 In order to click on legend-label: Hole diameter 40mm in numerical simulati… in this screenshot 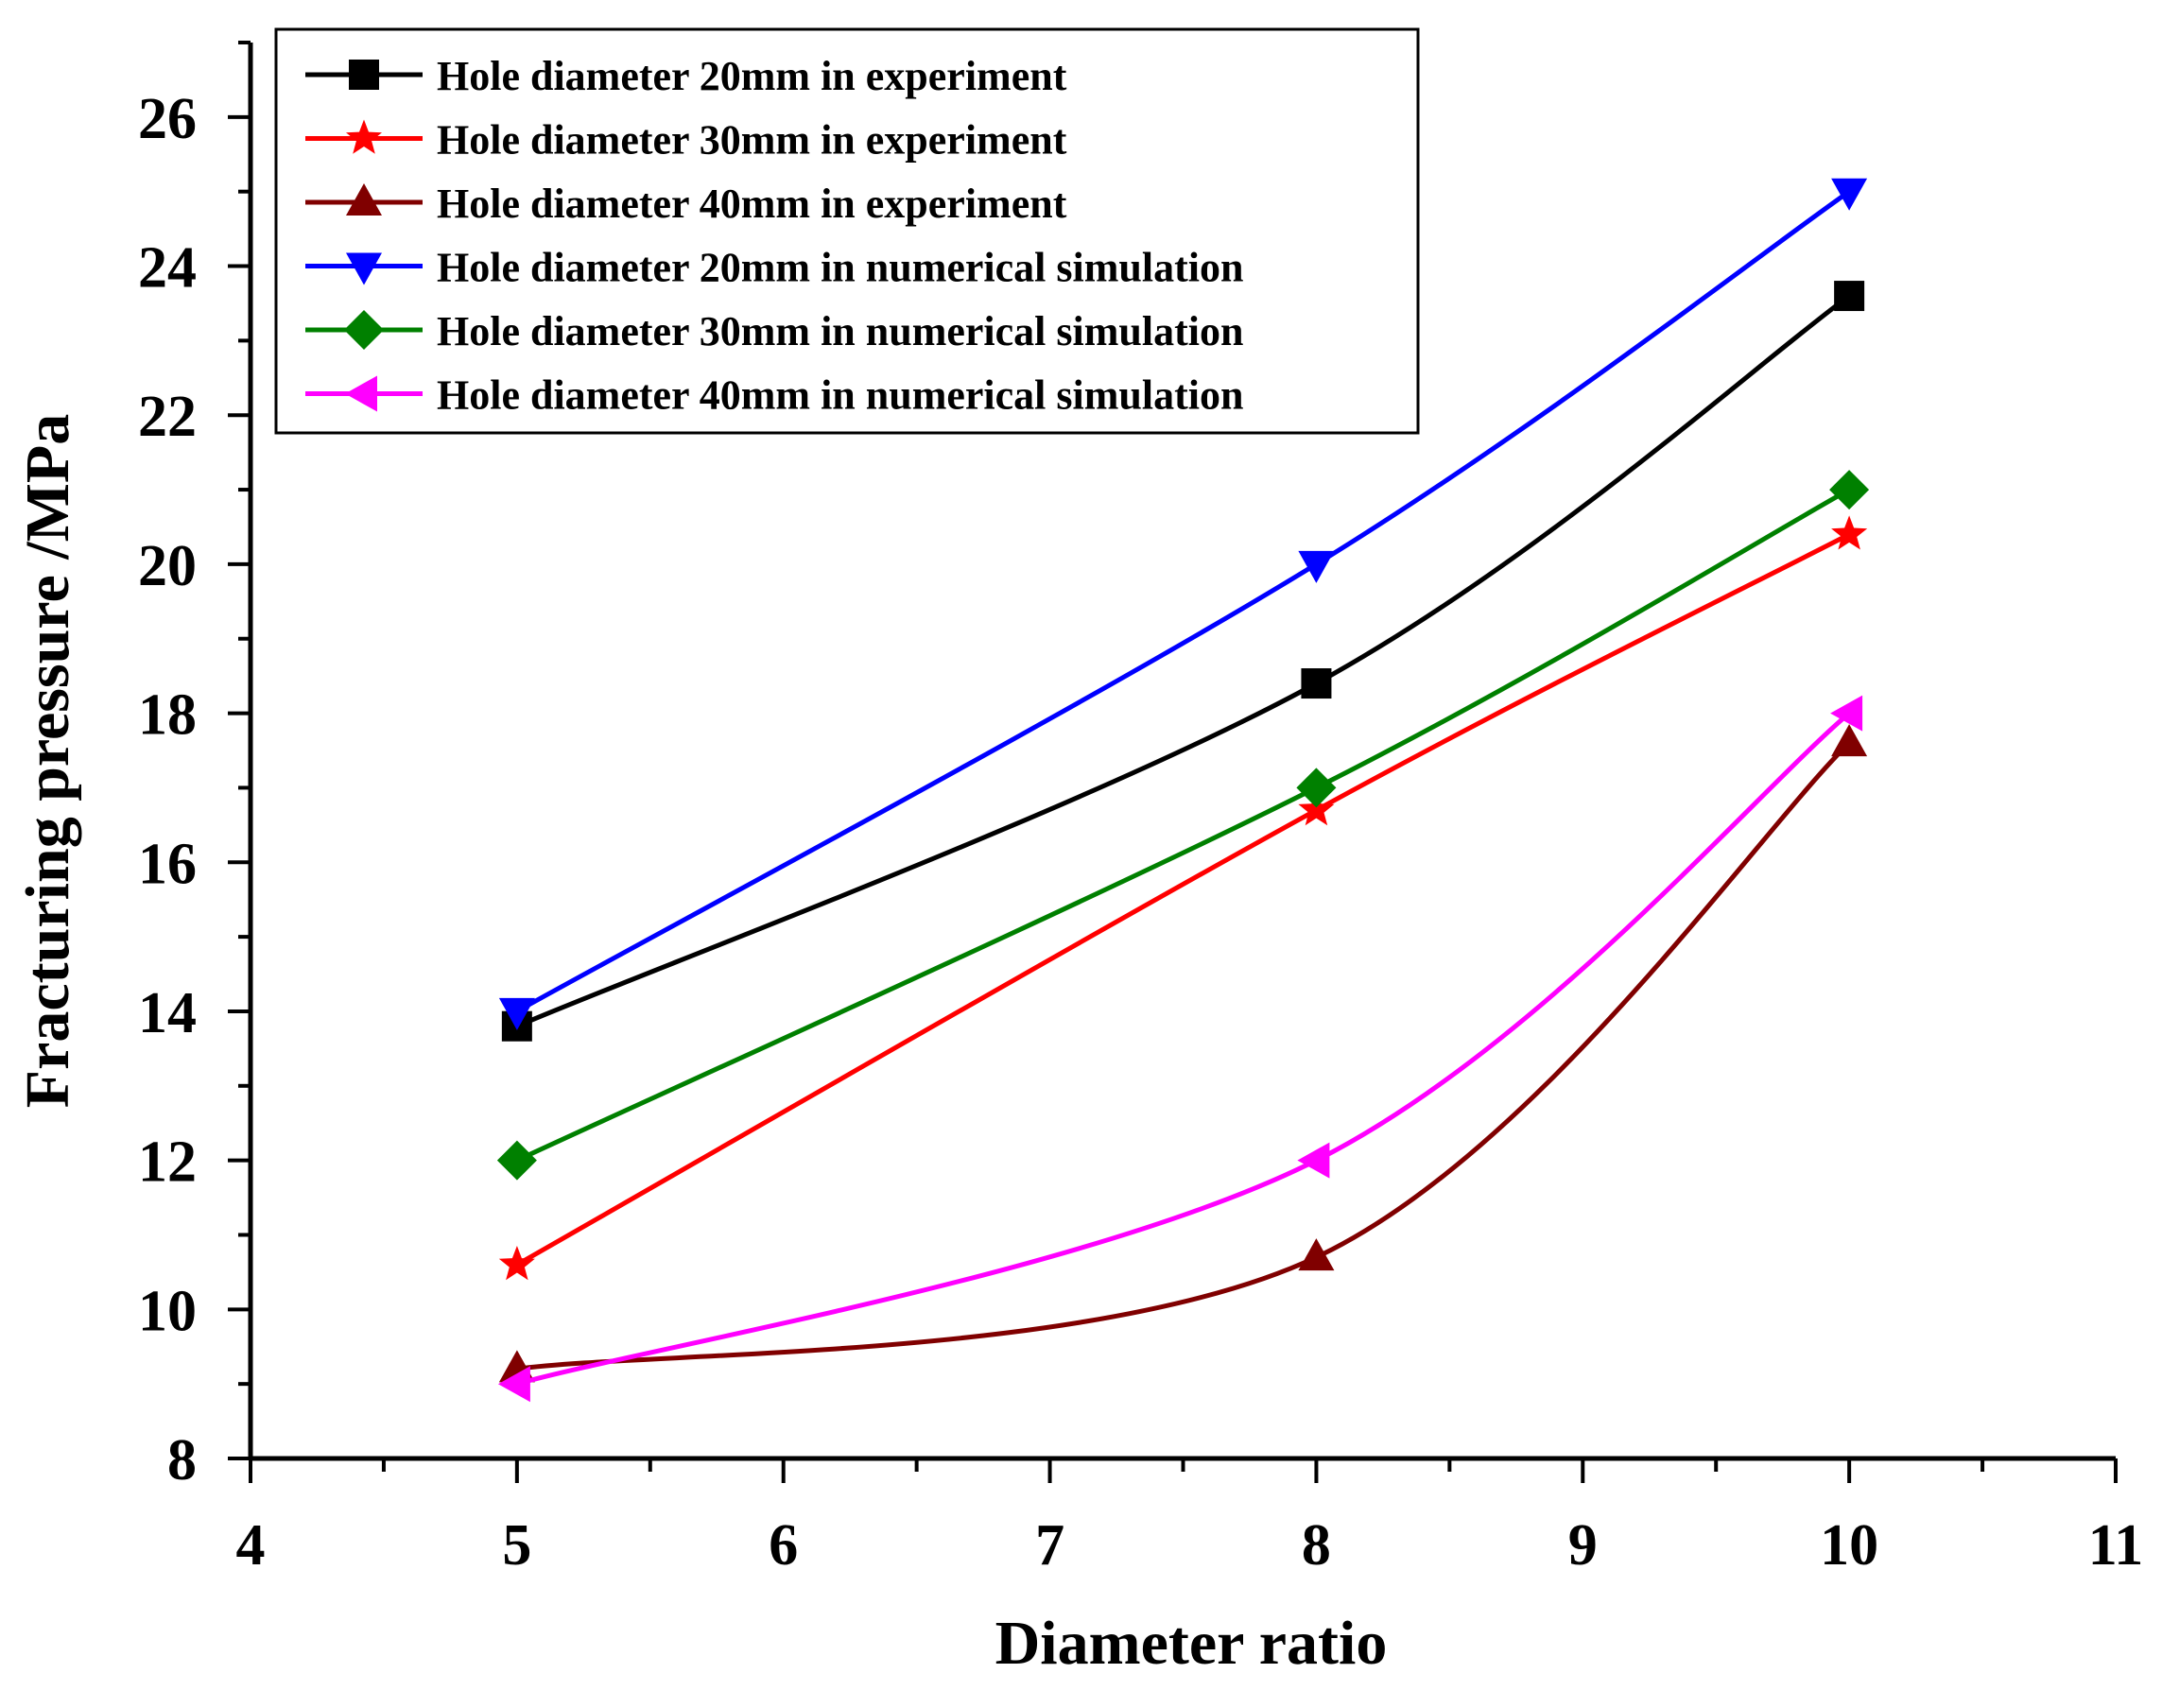, I will do `click(840, 395)`.